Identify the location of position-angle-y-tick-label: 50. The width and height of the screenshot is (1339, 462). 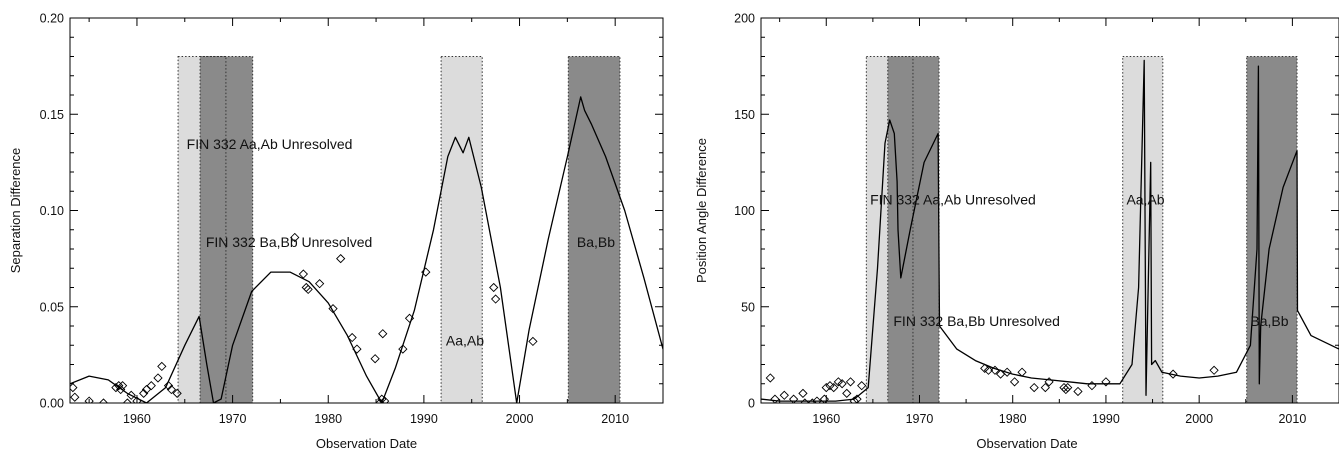
(748, 307).